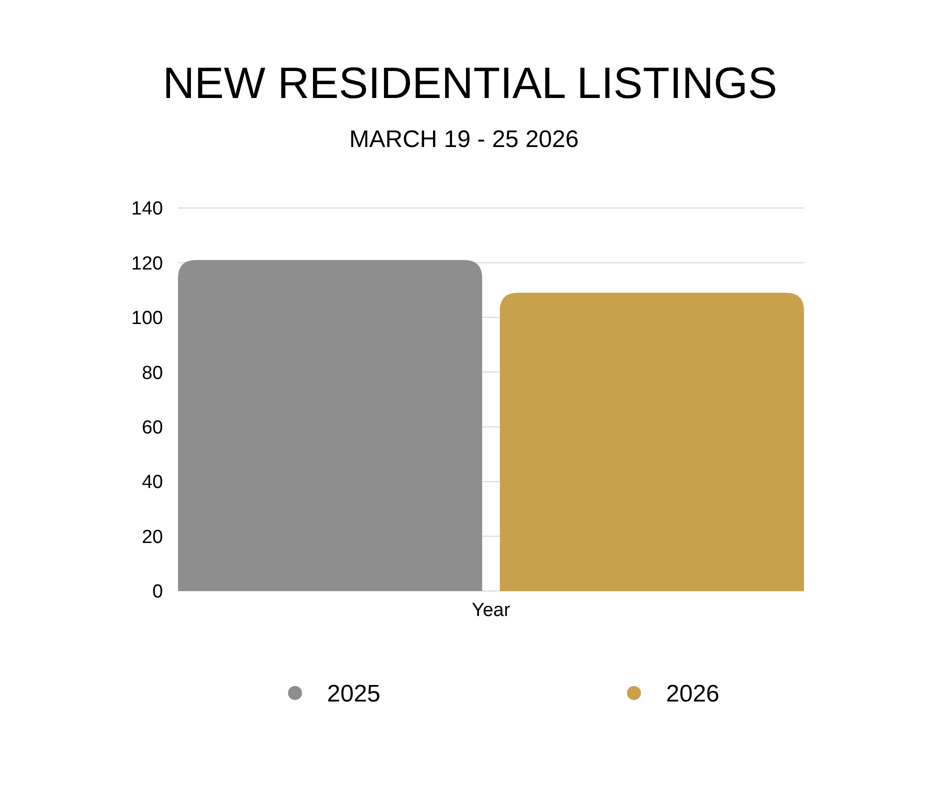  Describe the element at coordinates (353, 694) in the screenshot. I see `legend-label: 2025` at that location.